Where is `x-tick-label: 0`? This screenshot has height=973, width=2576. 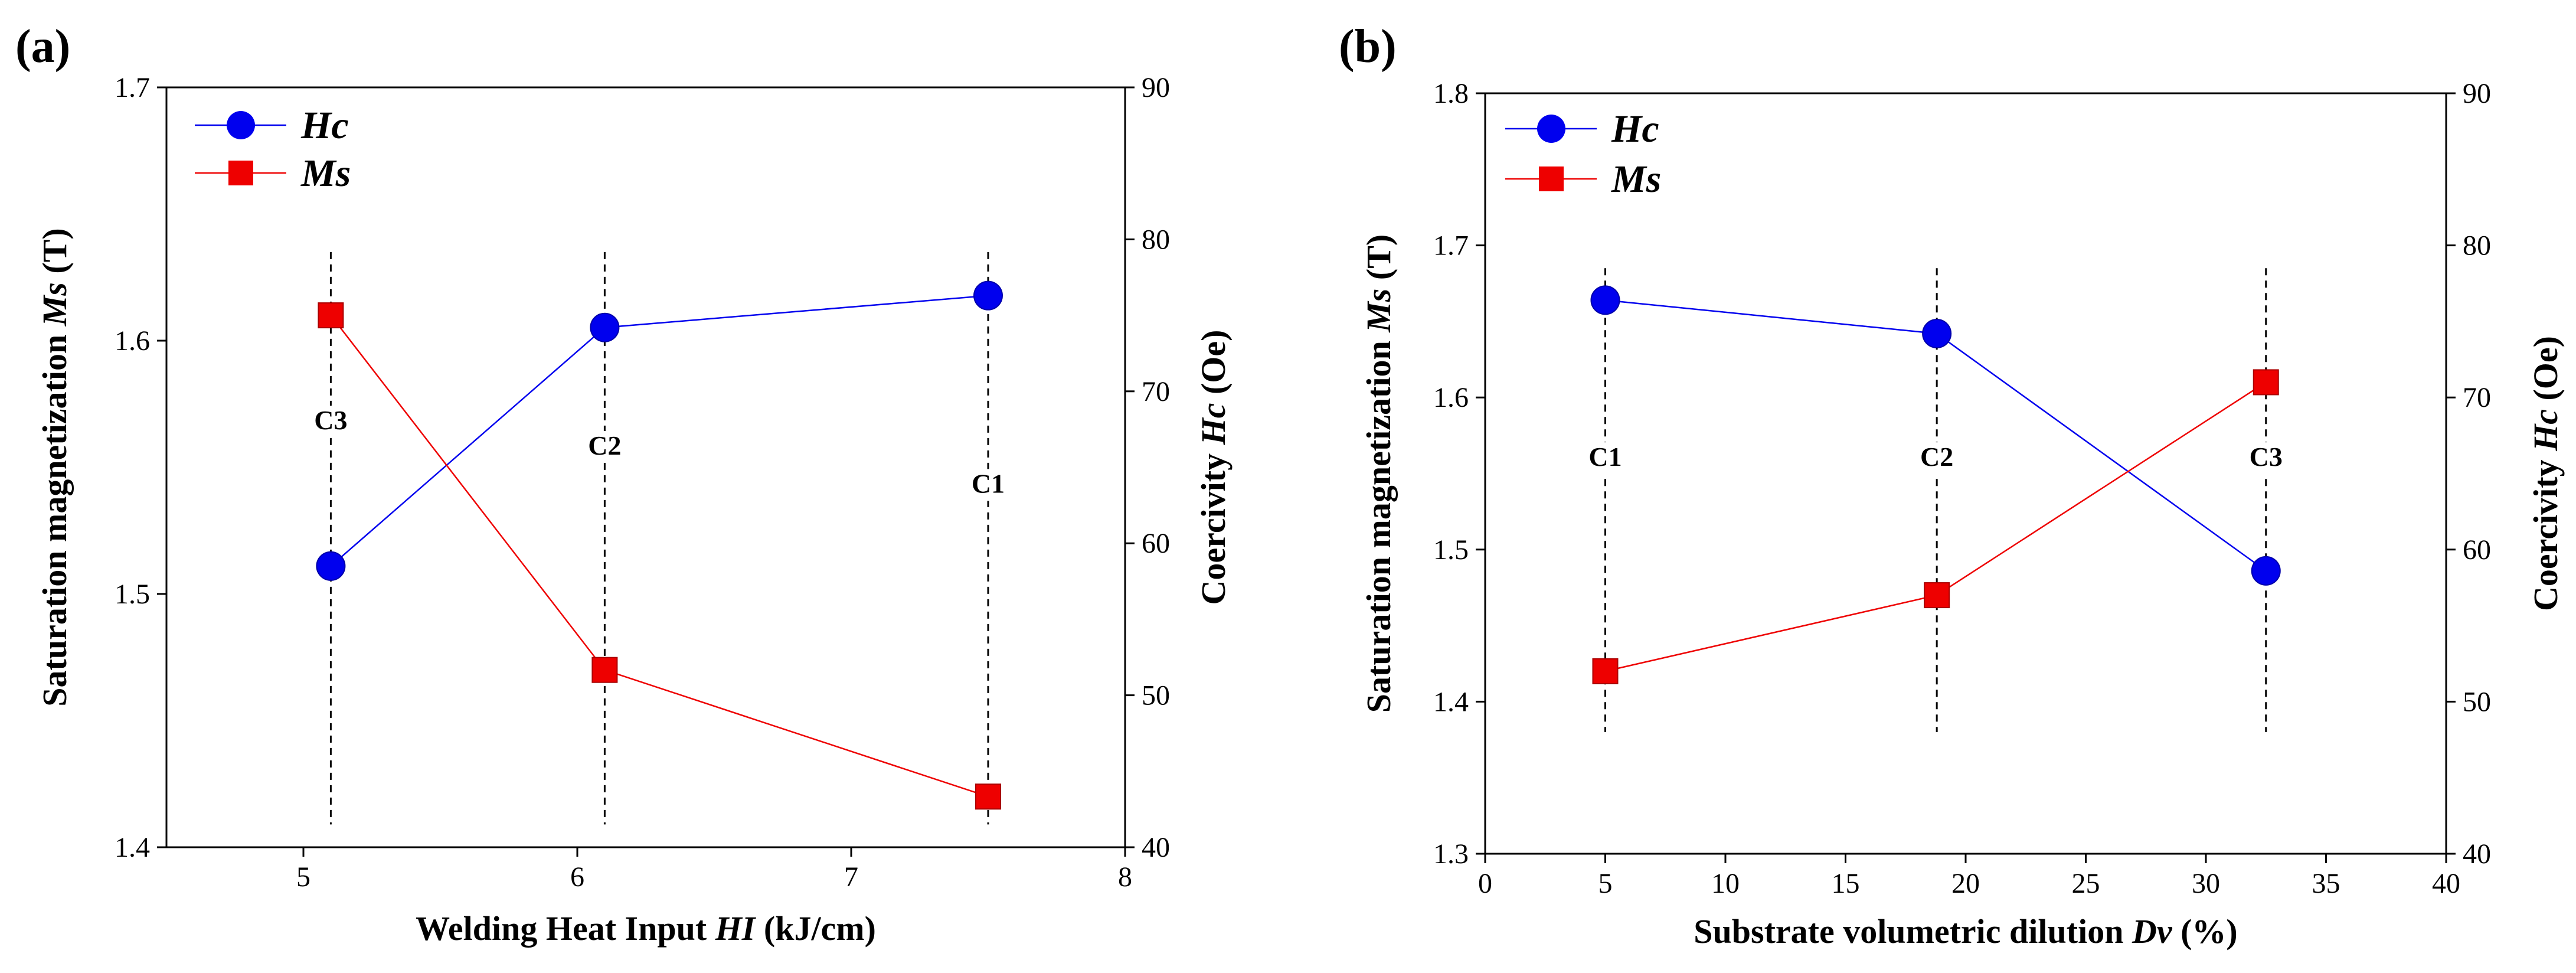
x-tick-label: 0 is located at coordinates (1485, 884).